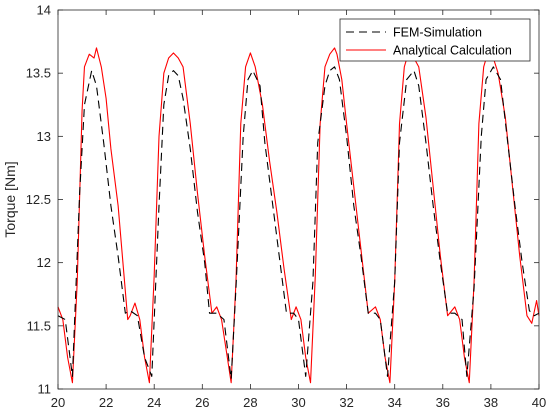 The height and width of the screenshot is (419, 550). I want to click on x-tick-label: 40, so click(539, 402).